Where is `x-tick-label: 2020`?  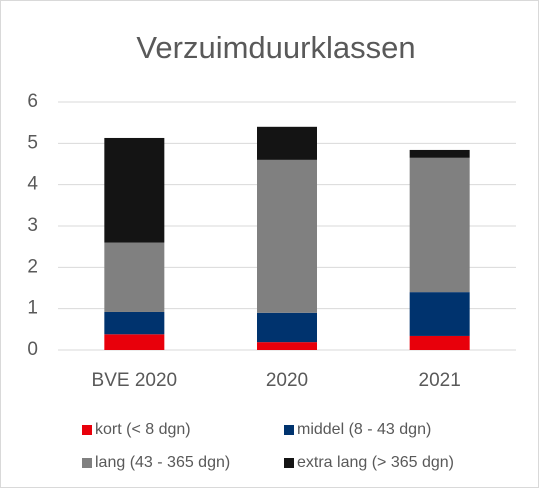
x-tick-label: 2020 is located at coordinates (287, 380).